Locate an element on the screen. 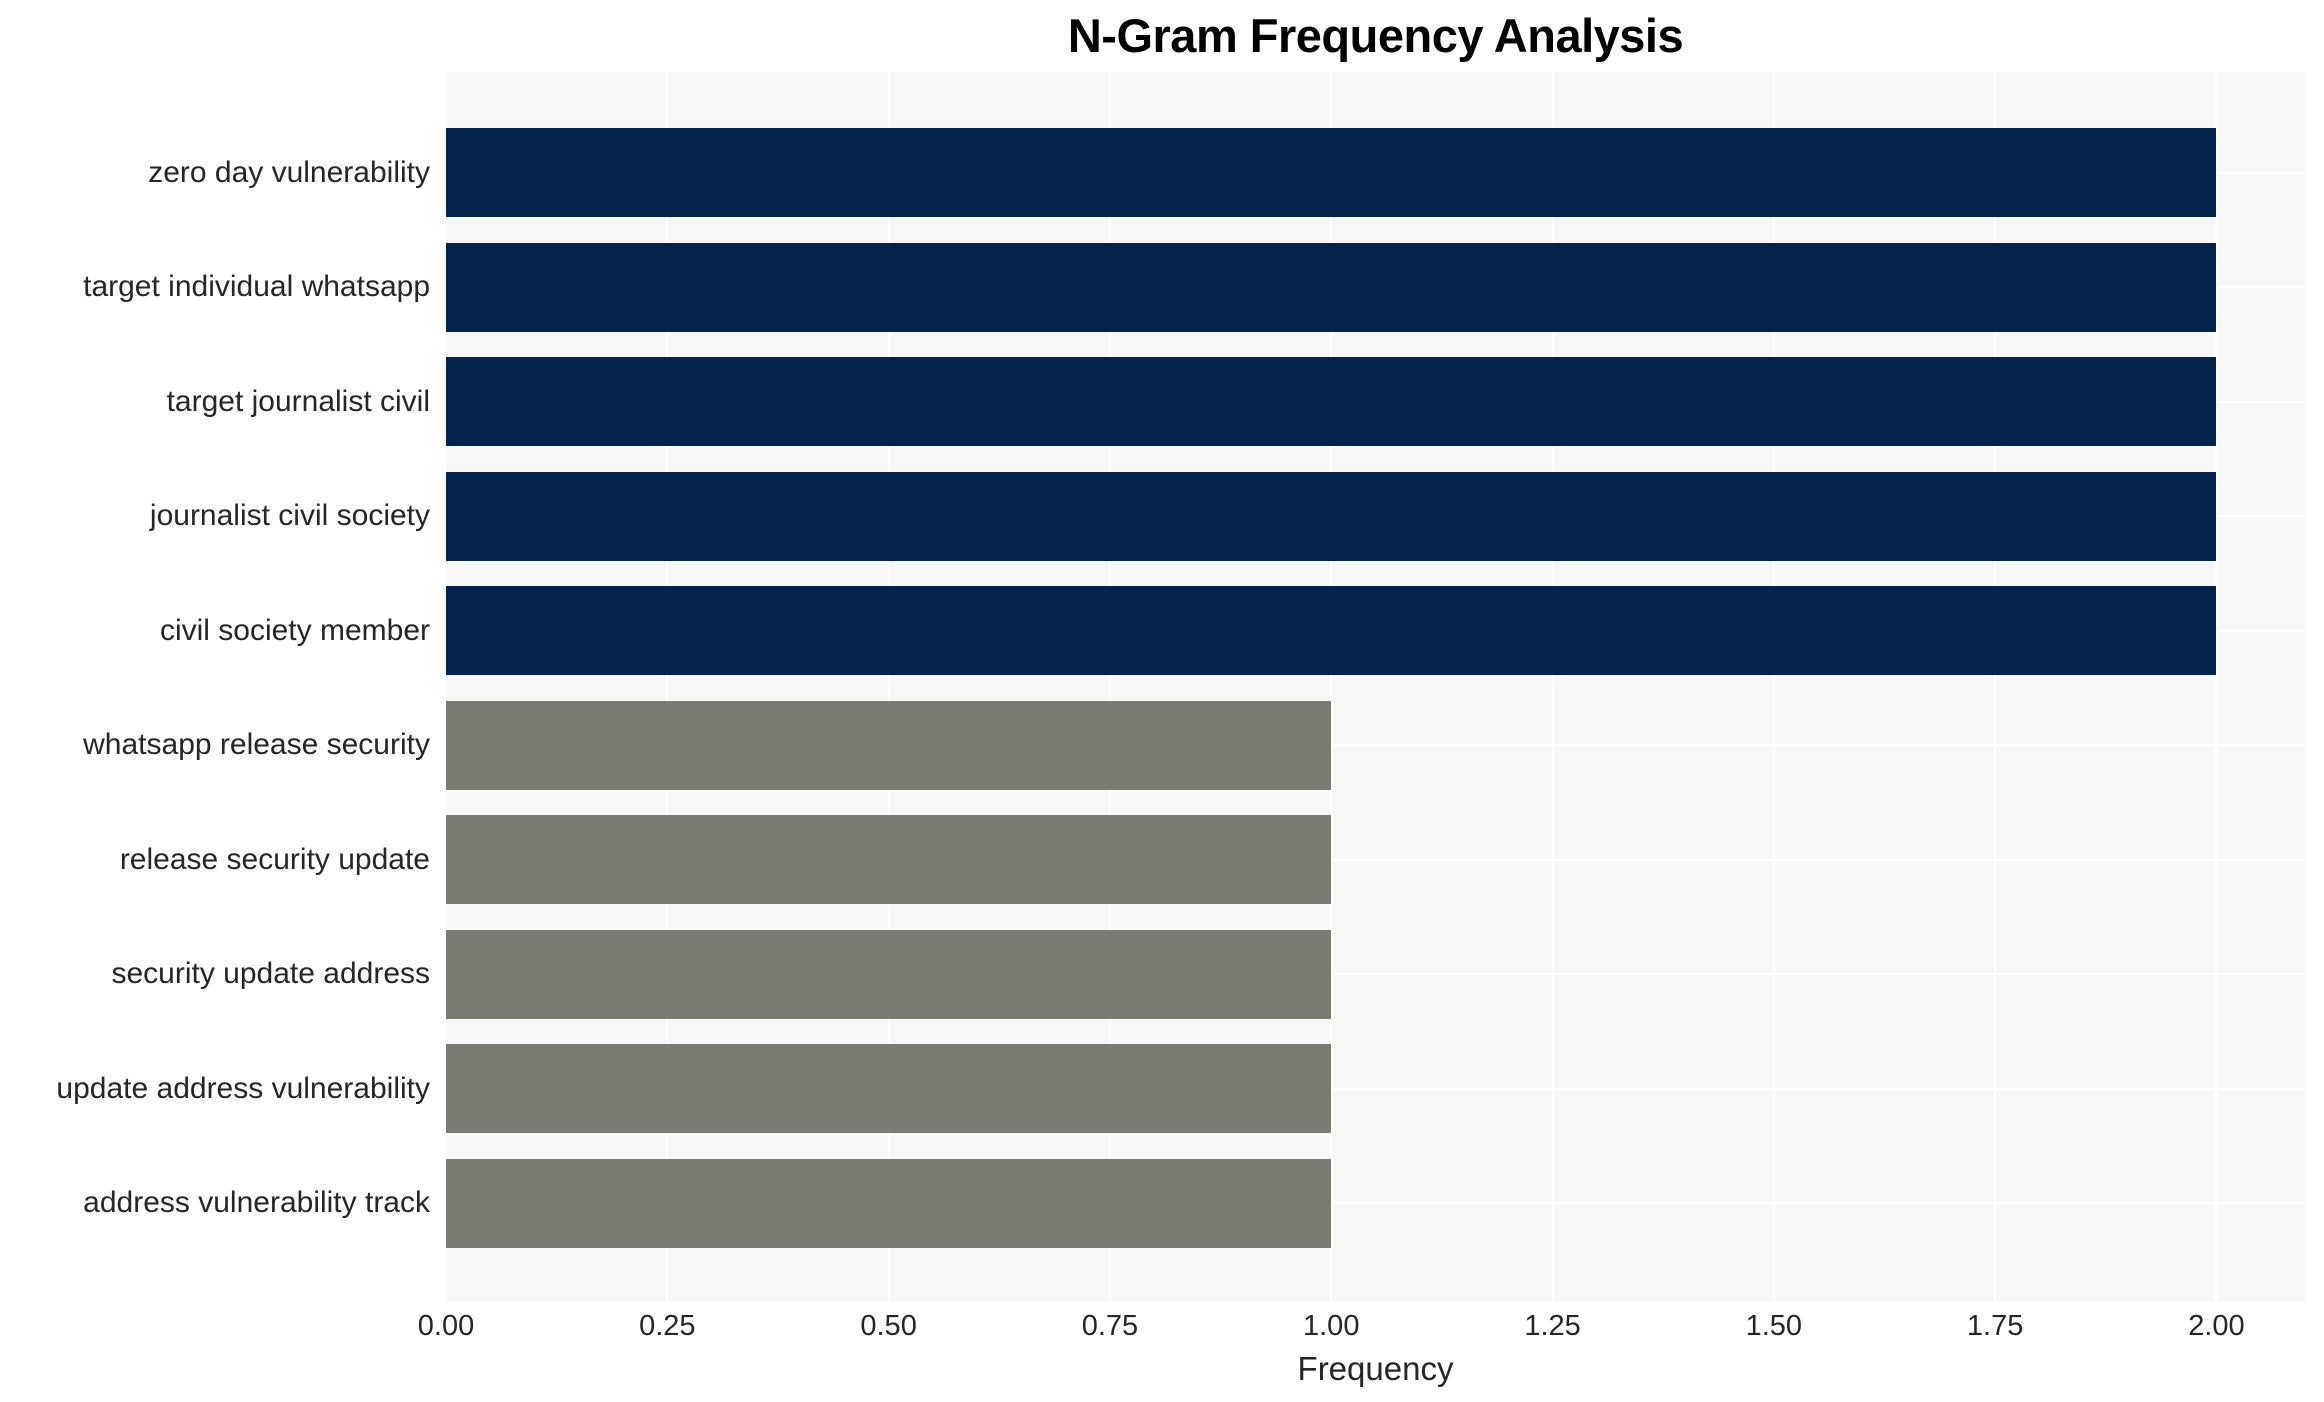 The height and width of the screenshot is (1402, 2324). y-tick-label-5: whatsapp release security is located at coordinates (256, 745).